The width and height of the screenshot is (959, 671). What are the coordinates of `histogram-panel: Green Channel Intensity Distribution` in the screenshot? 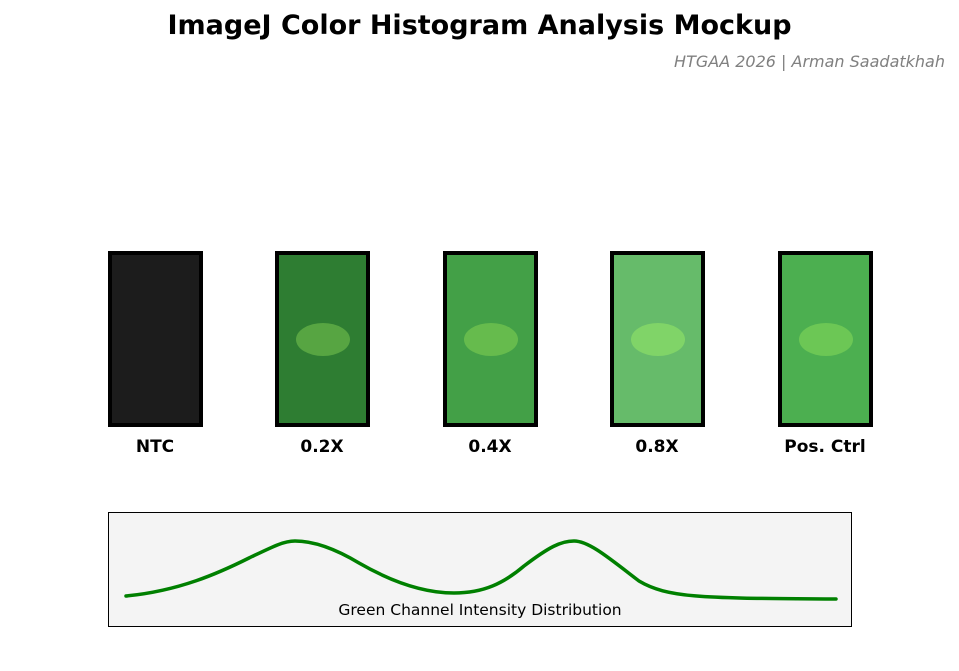 It's located at (480, 569).